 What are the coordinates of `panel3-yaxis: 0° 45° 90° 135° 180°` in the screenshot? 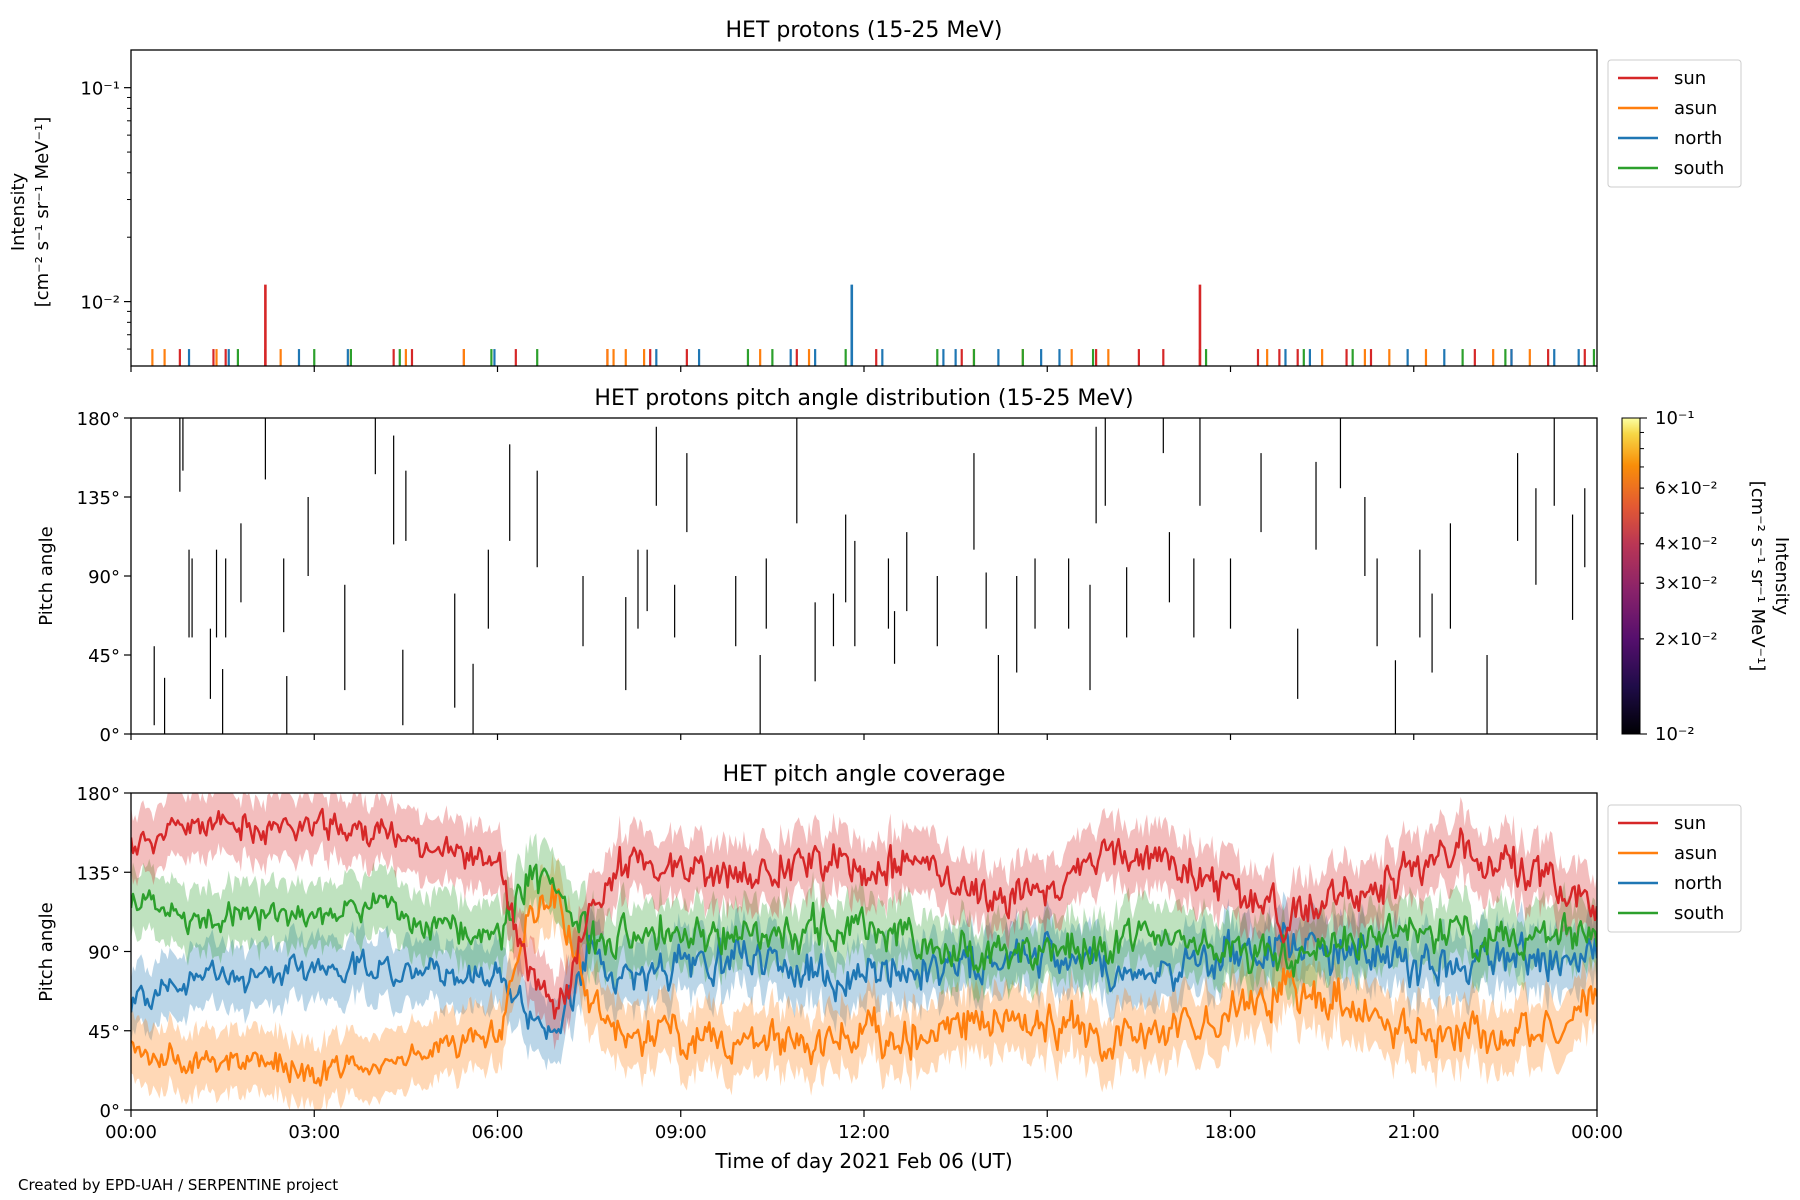 It's located at (104, 953).